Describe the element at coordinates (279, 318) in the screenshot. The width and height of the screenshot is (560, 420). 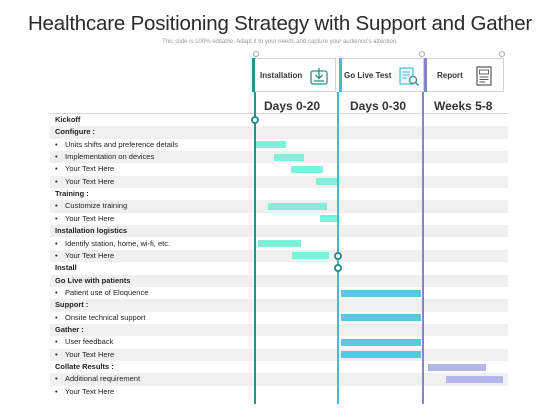
I see `task-row: • Onsite technical support` at that location.